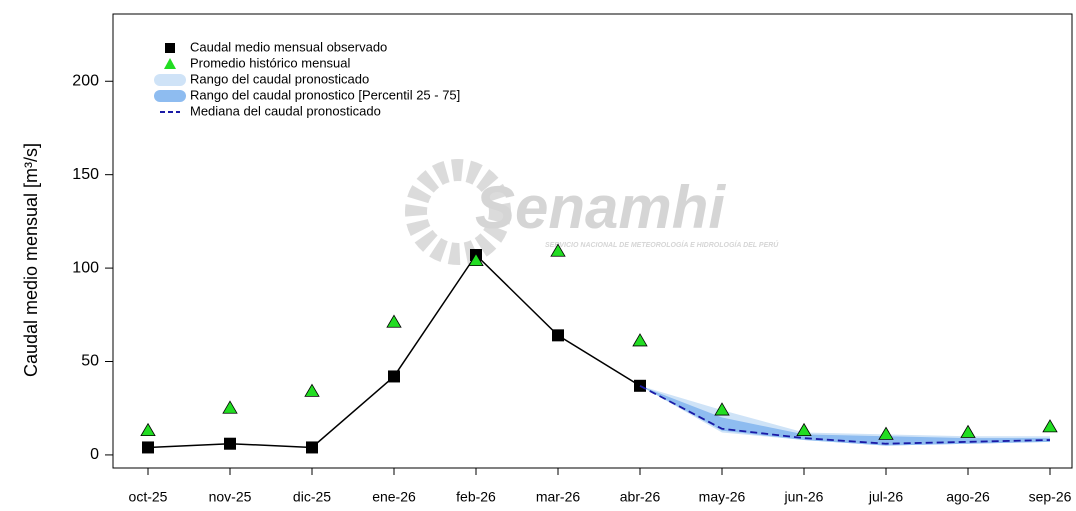  I want to click on x-tick-label: may-26, so click(722, 497).